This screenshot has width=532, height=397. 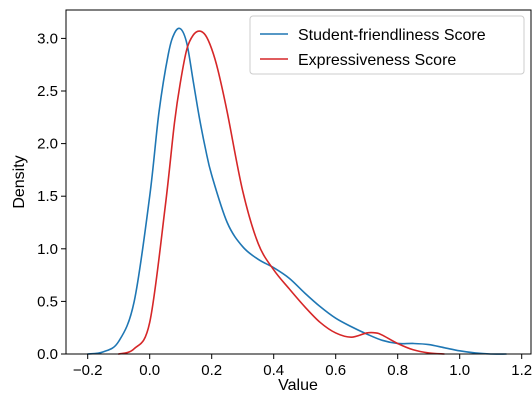 I want to click on legend-box, so click(x=387, y=45).